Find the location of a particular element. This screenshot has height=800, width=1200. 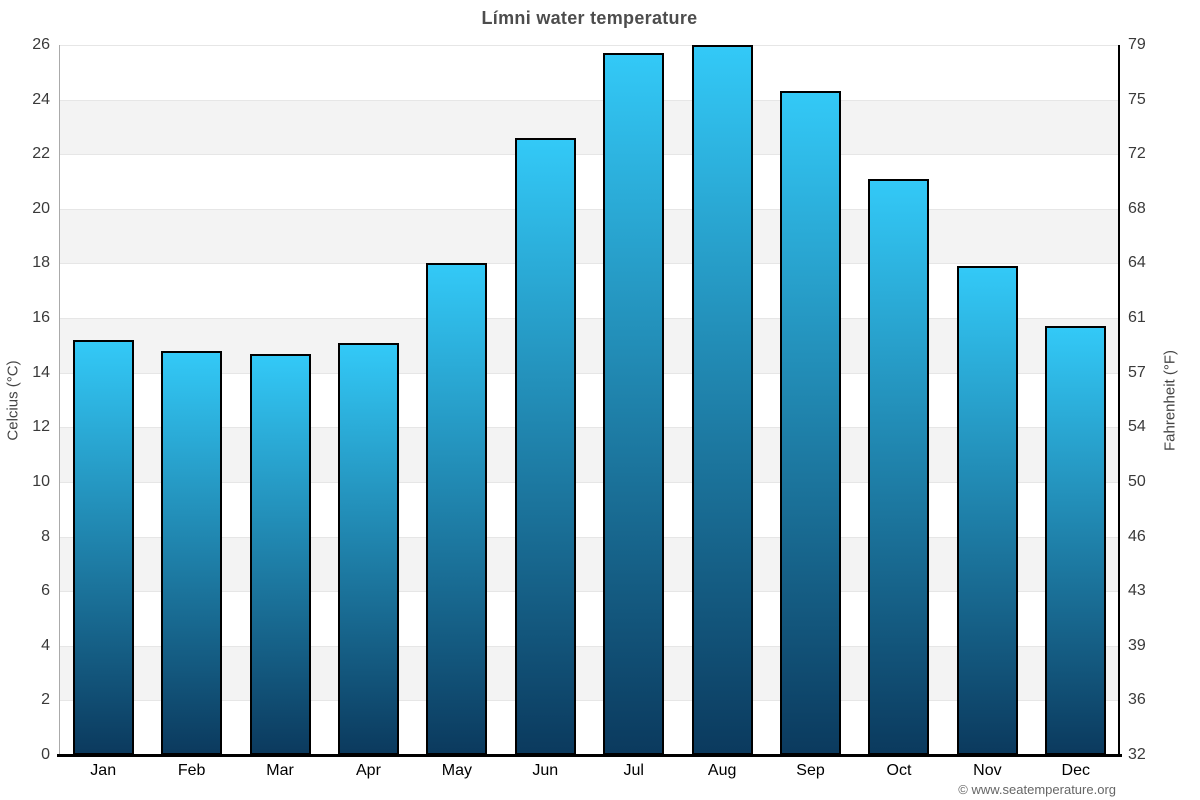

bar-feb is located at coordinates (192, 552).